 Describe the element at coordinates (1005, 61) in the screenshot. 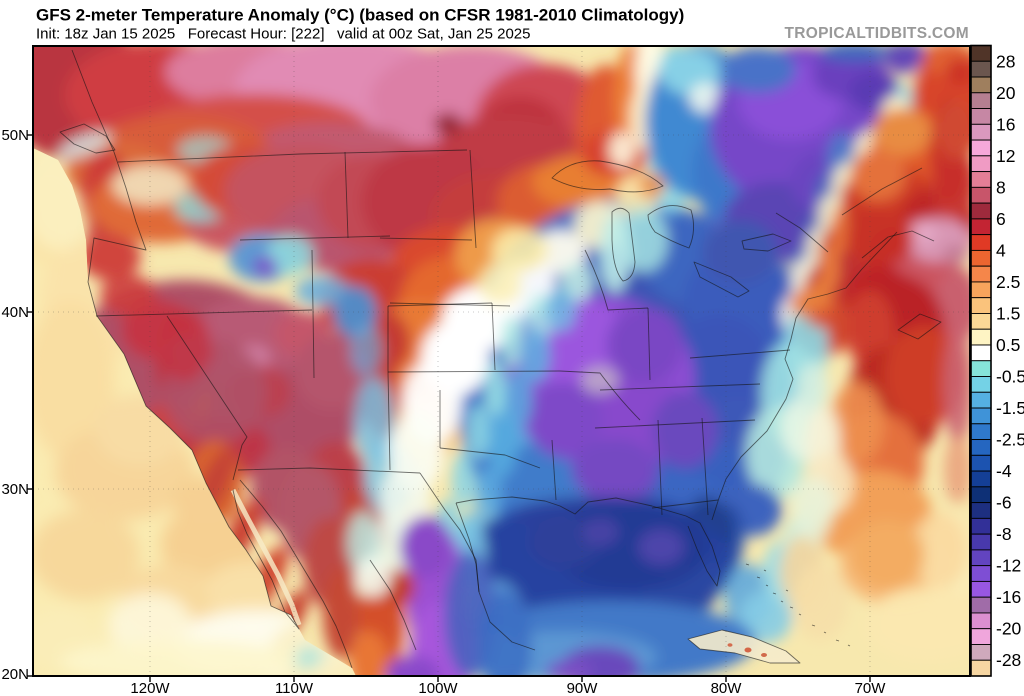

I see `svg-text: 28` at that location.